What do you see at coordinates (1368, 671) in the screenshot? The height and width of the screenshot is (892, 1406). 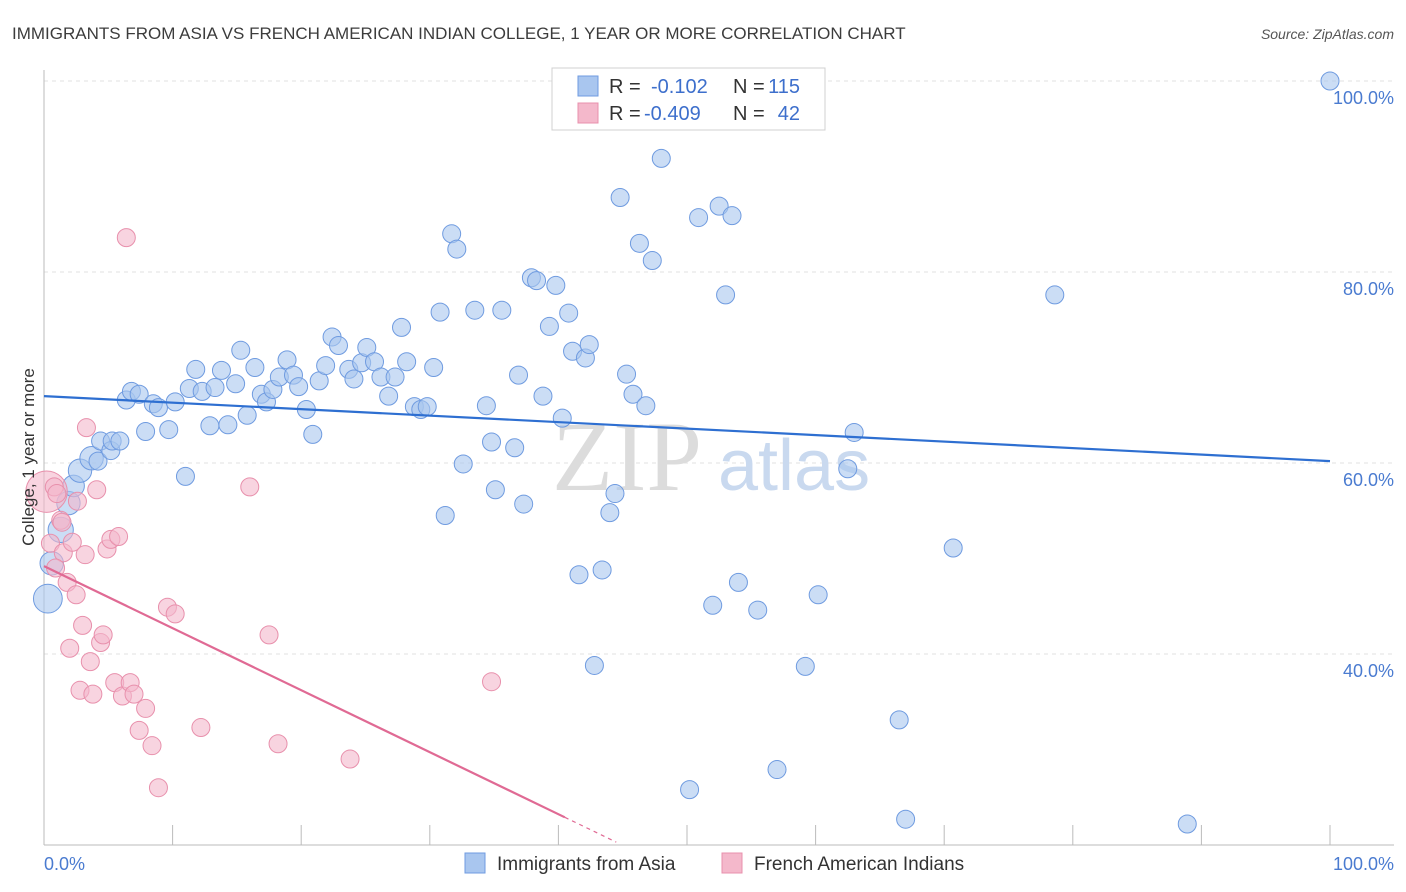 I see `y-tick-label-3: 40.0%` at bounding box center [1368, 671].